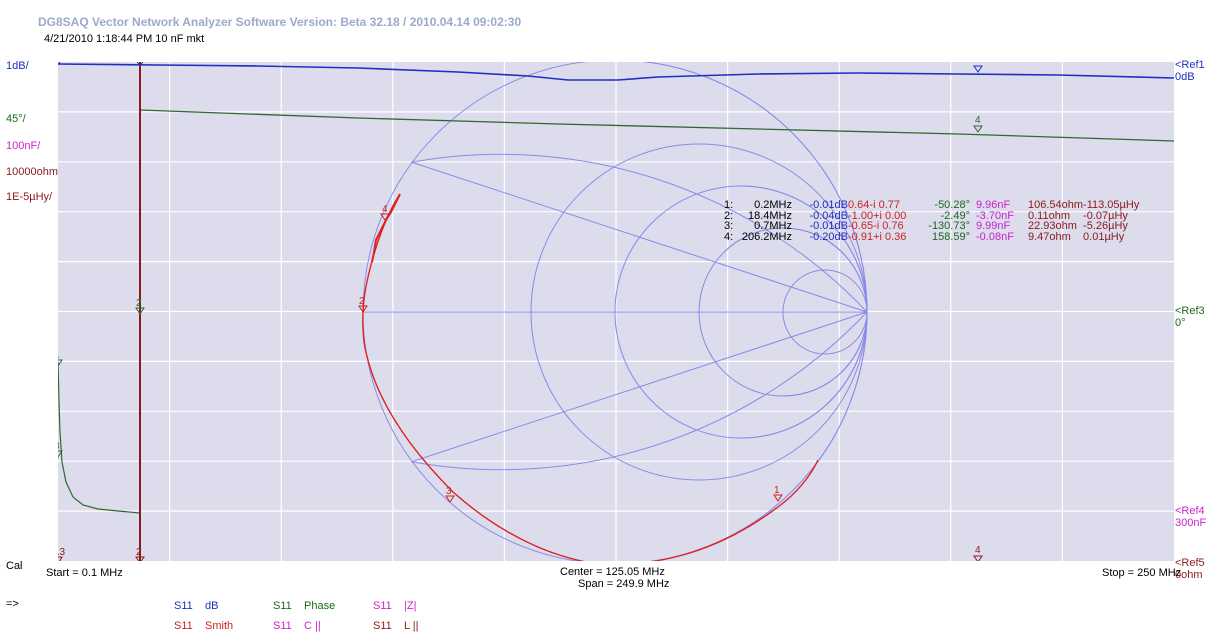  What do you see at coordinates (828, 226) in the screenshot?
I see `marker-cell: -0.01dB` at bounding box center [828, 226].